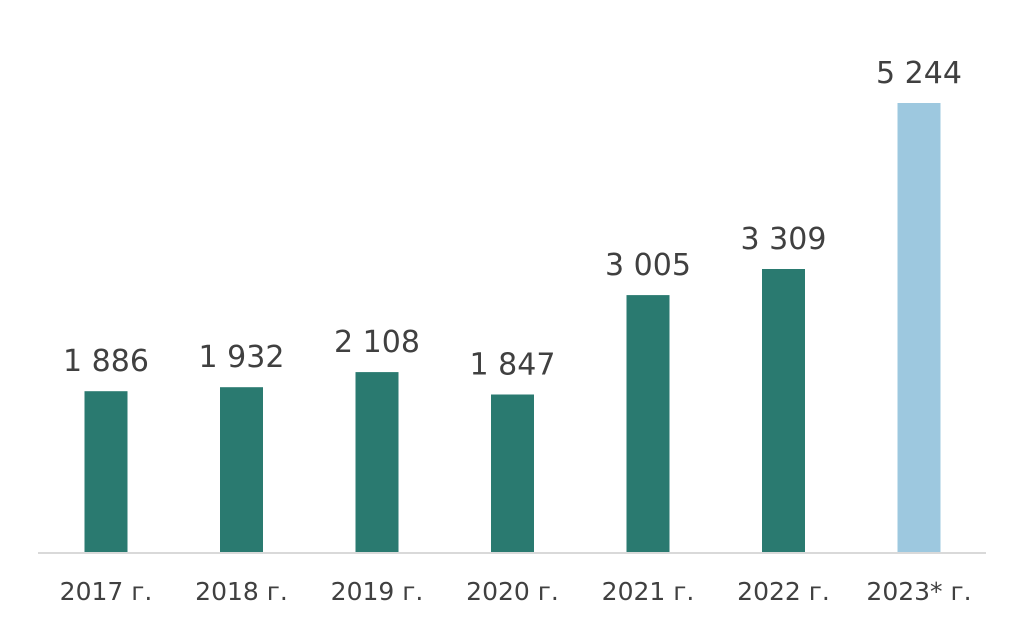 The image size is (1024, 629). I want to click on data-label-1: 1 932, so click(242, 357).